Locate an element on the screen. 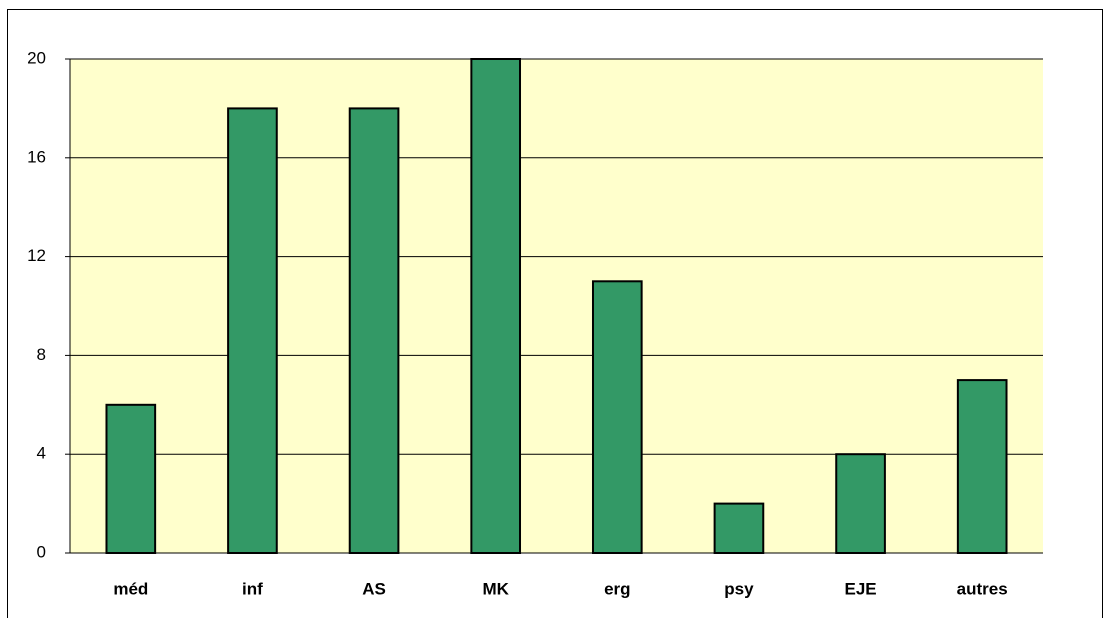 This screenshot has width=1110, height=618. x-tick-label: psy is located at coordinates (739, 588).